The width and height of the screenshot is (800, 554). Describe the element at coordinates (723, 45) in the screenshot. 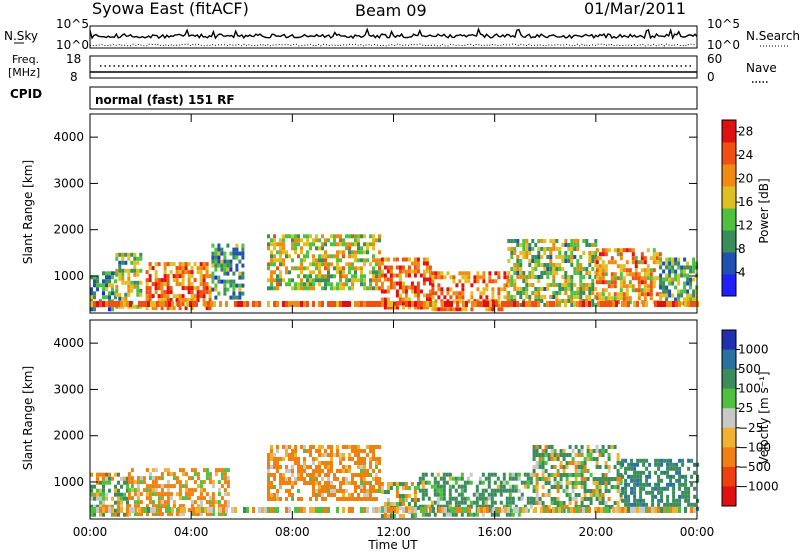

I see `nsearch-tick-low: 10^0` at that location.